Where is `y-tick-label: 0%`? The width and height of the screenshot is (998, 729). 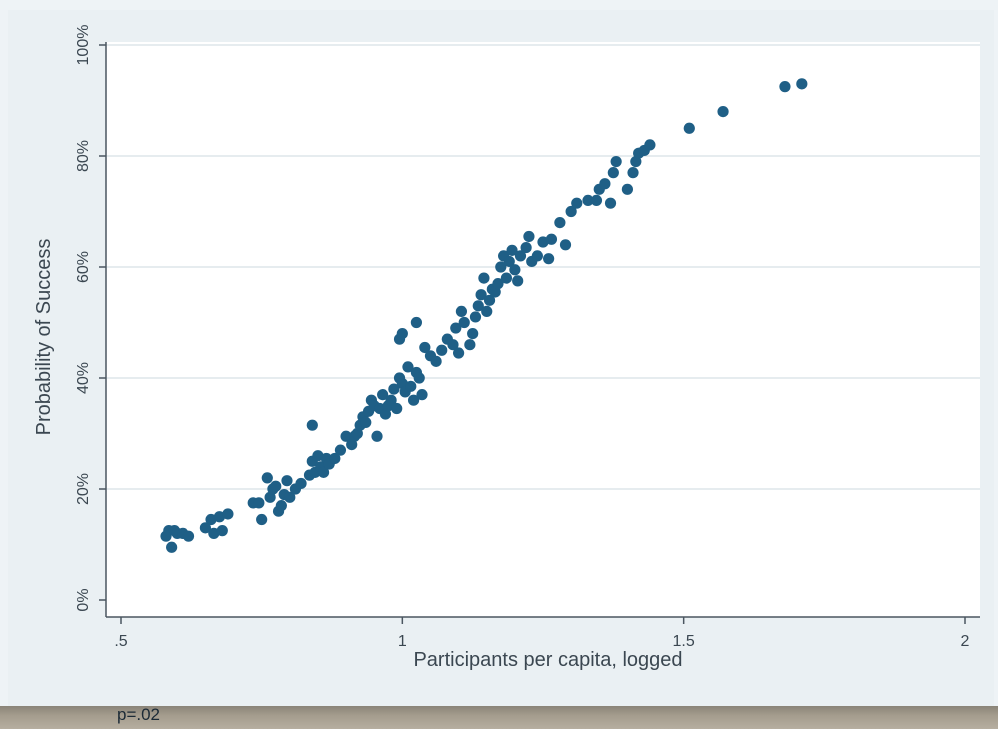 y-tick-label: 0% is located at coordinates (83, 599).